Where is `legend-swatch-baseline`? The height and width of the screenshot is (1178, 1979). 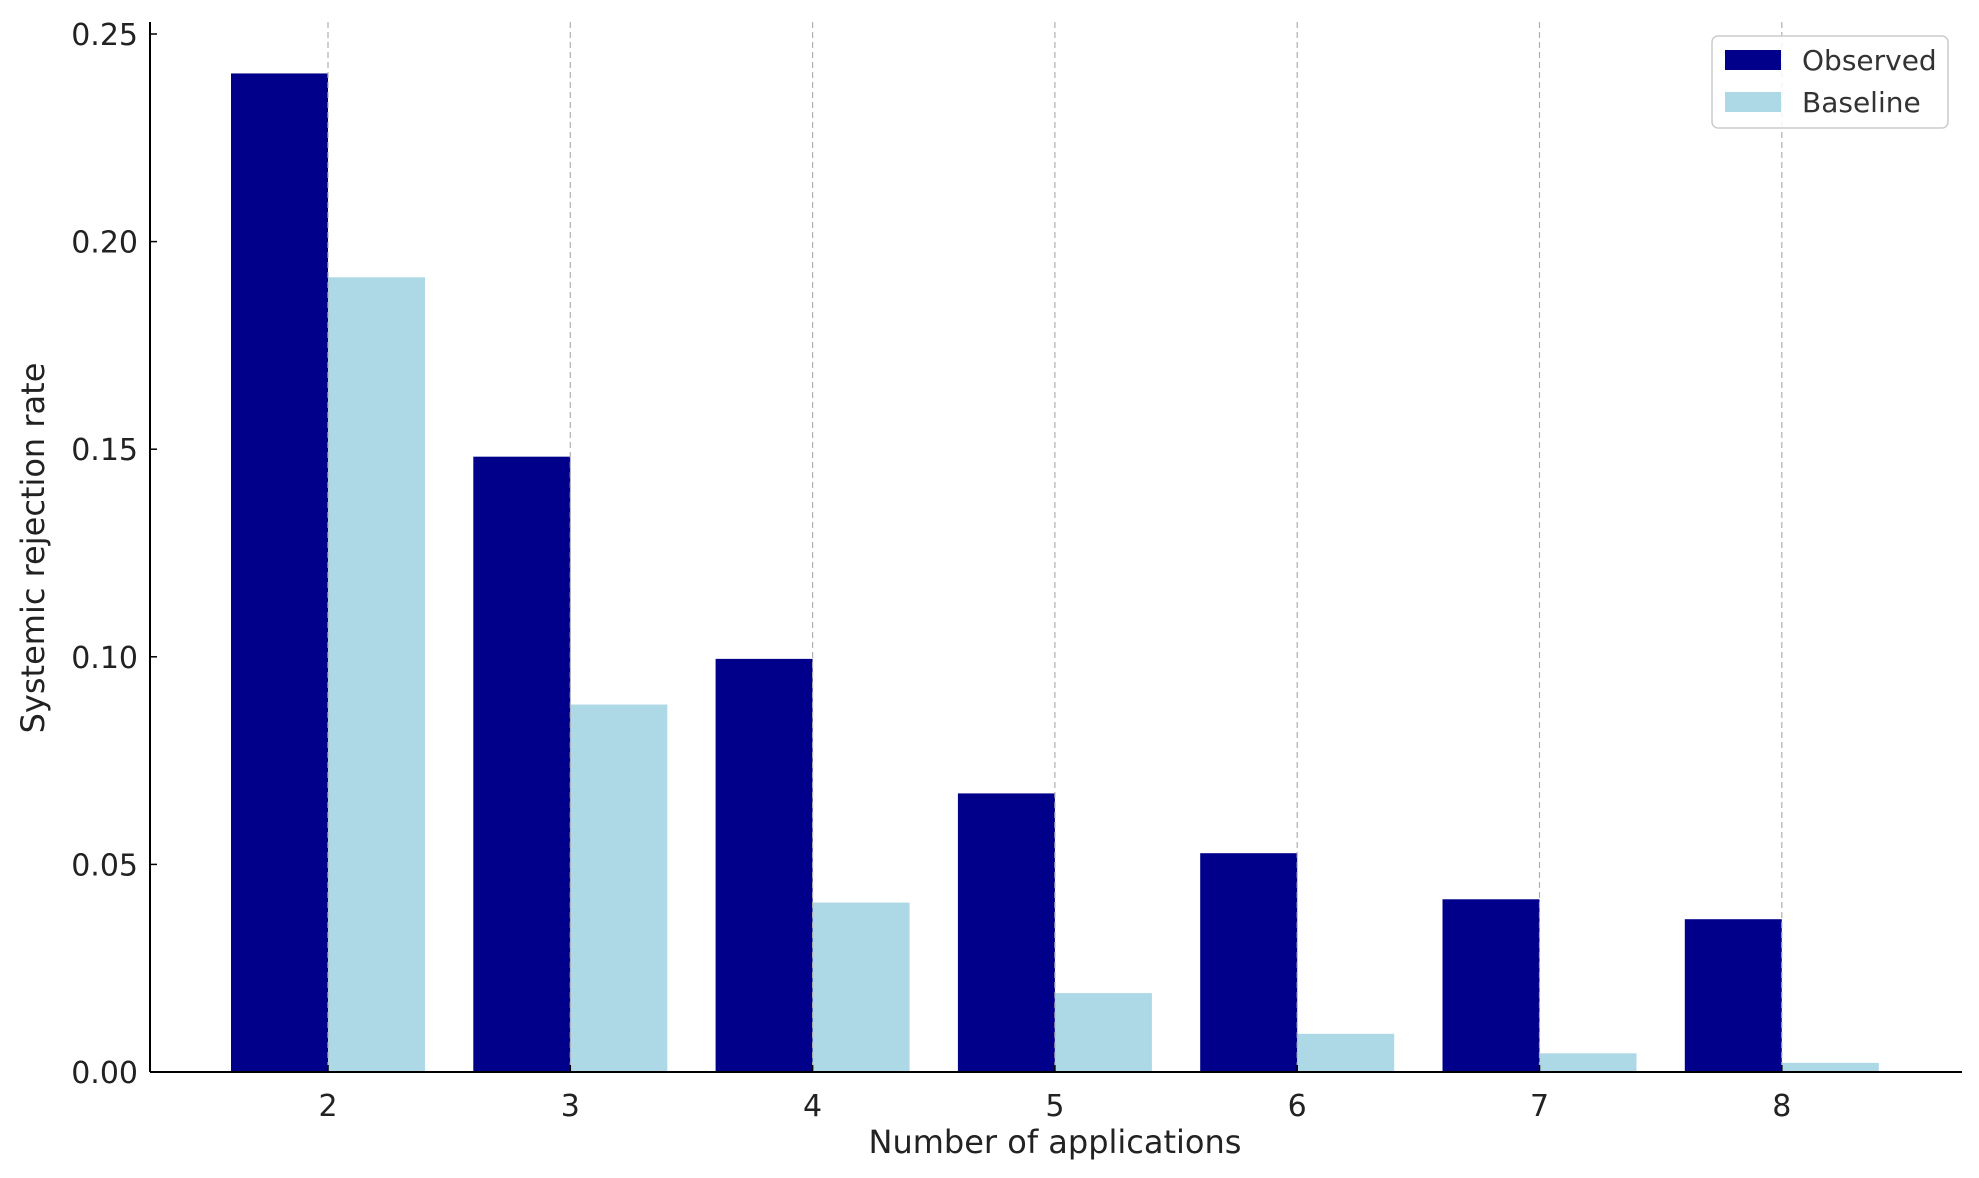
legend-swatch-baseline is located at coordinates (1753, 102).